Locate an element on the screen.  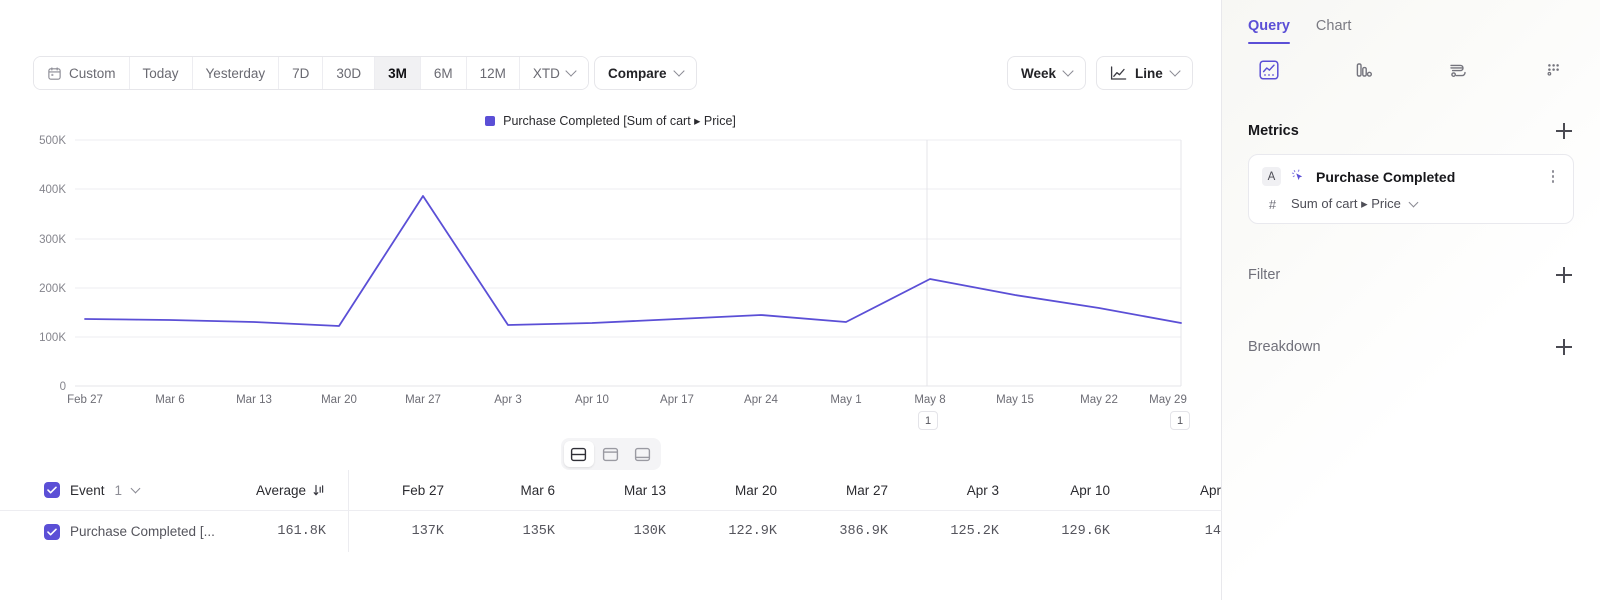
chart-type-bar-button is located at coordinates (1364, 70).